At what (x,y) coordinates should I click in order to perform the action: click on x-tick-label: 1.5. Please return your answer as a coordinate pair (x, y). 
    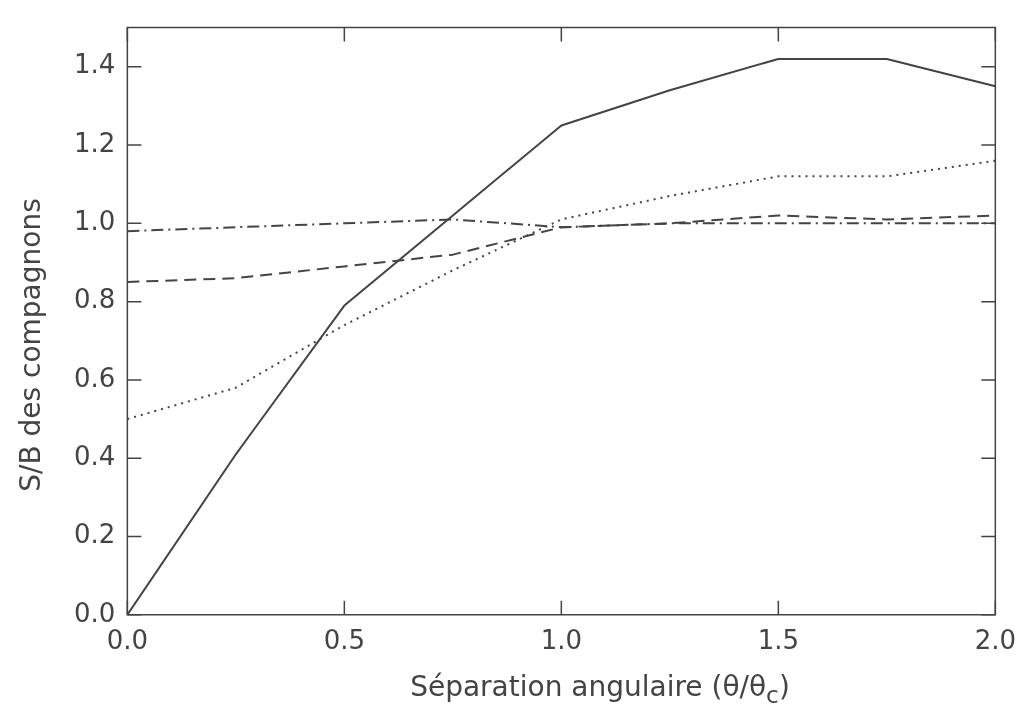
    Looking at the image, I should click on (778, 640).